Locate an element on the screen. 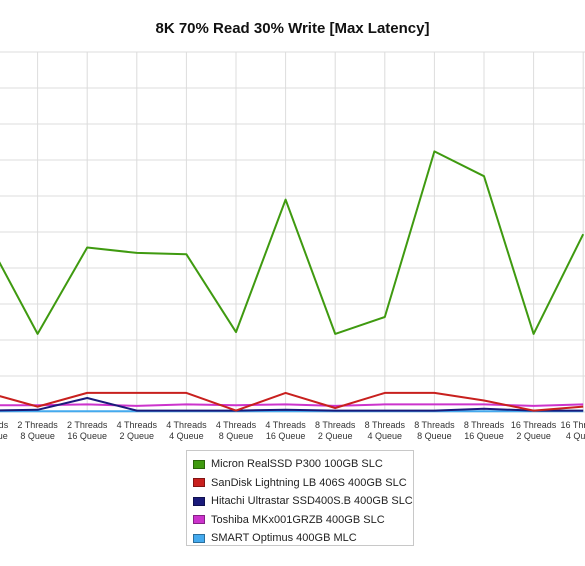 Image resolution: width=585 pixels, height=566 pixels. legend-item: Micron RealSSD P300 100GB SLC is located at coordinates (300, 464).